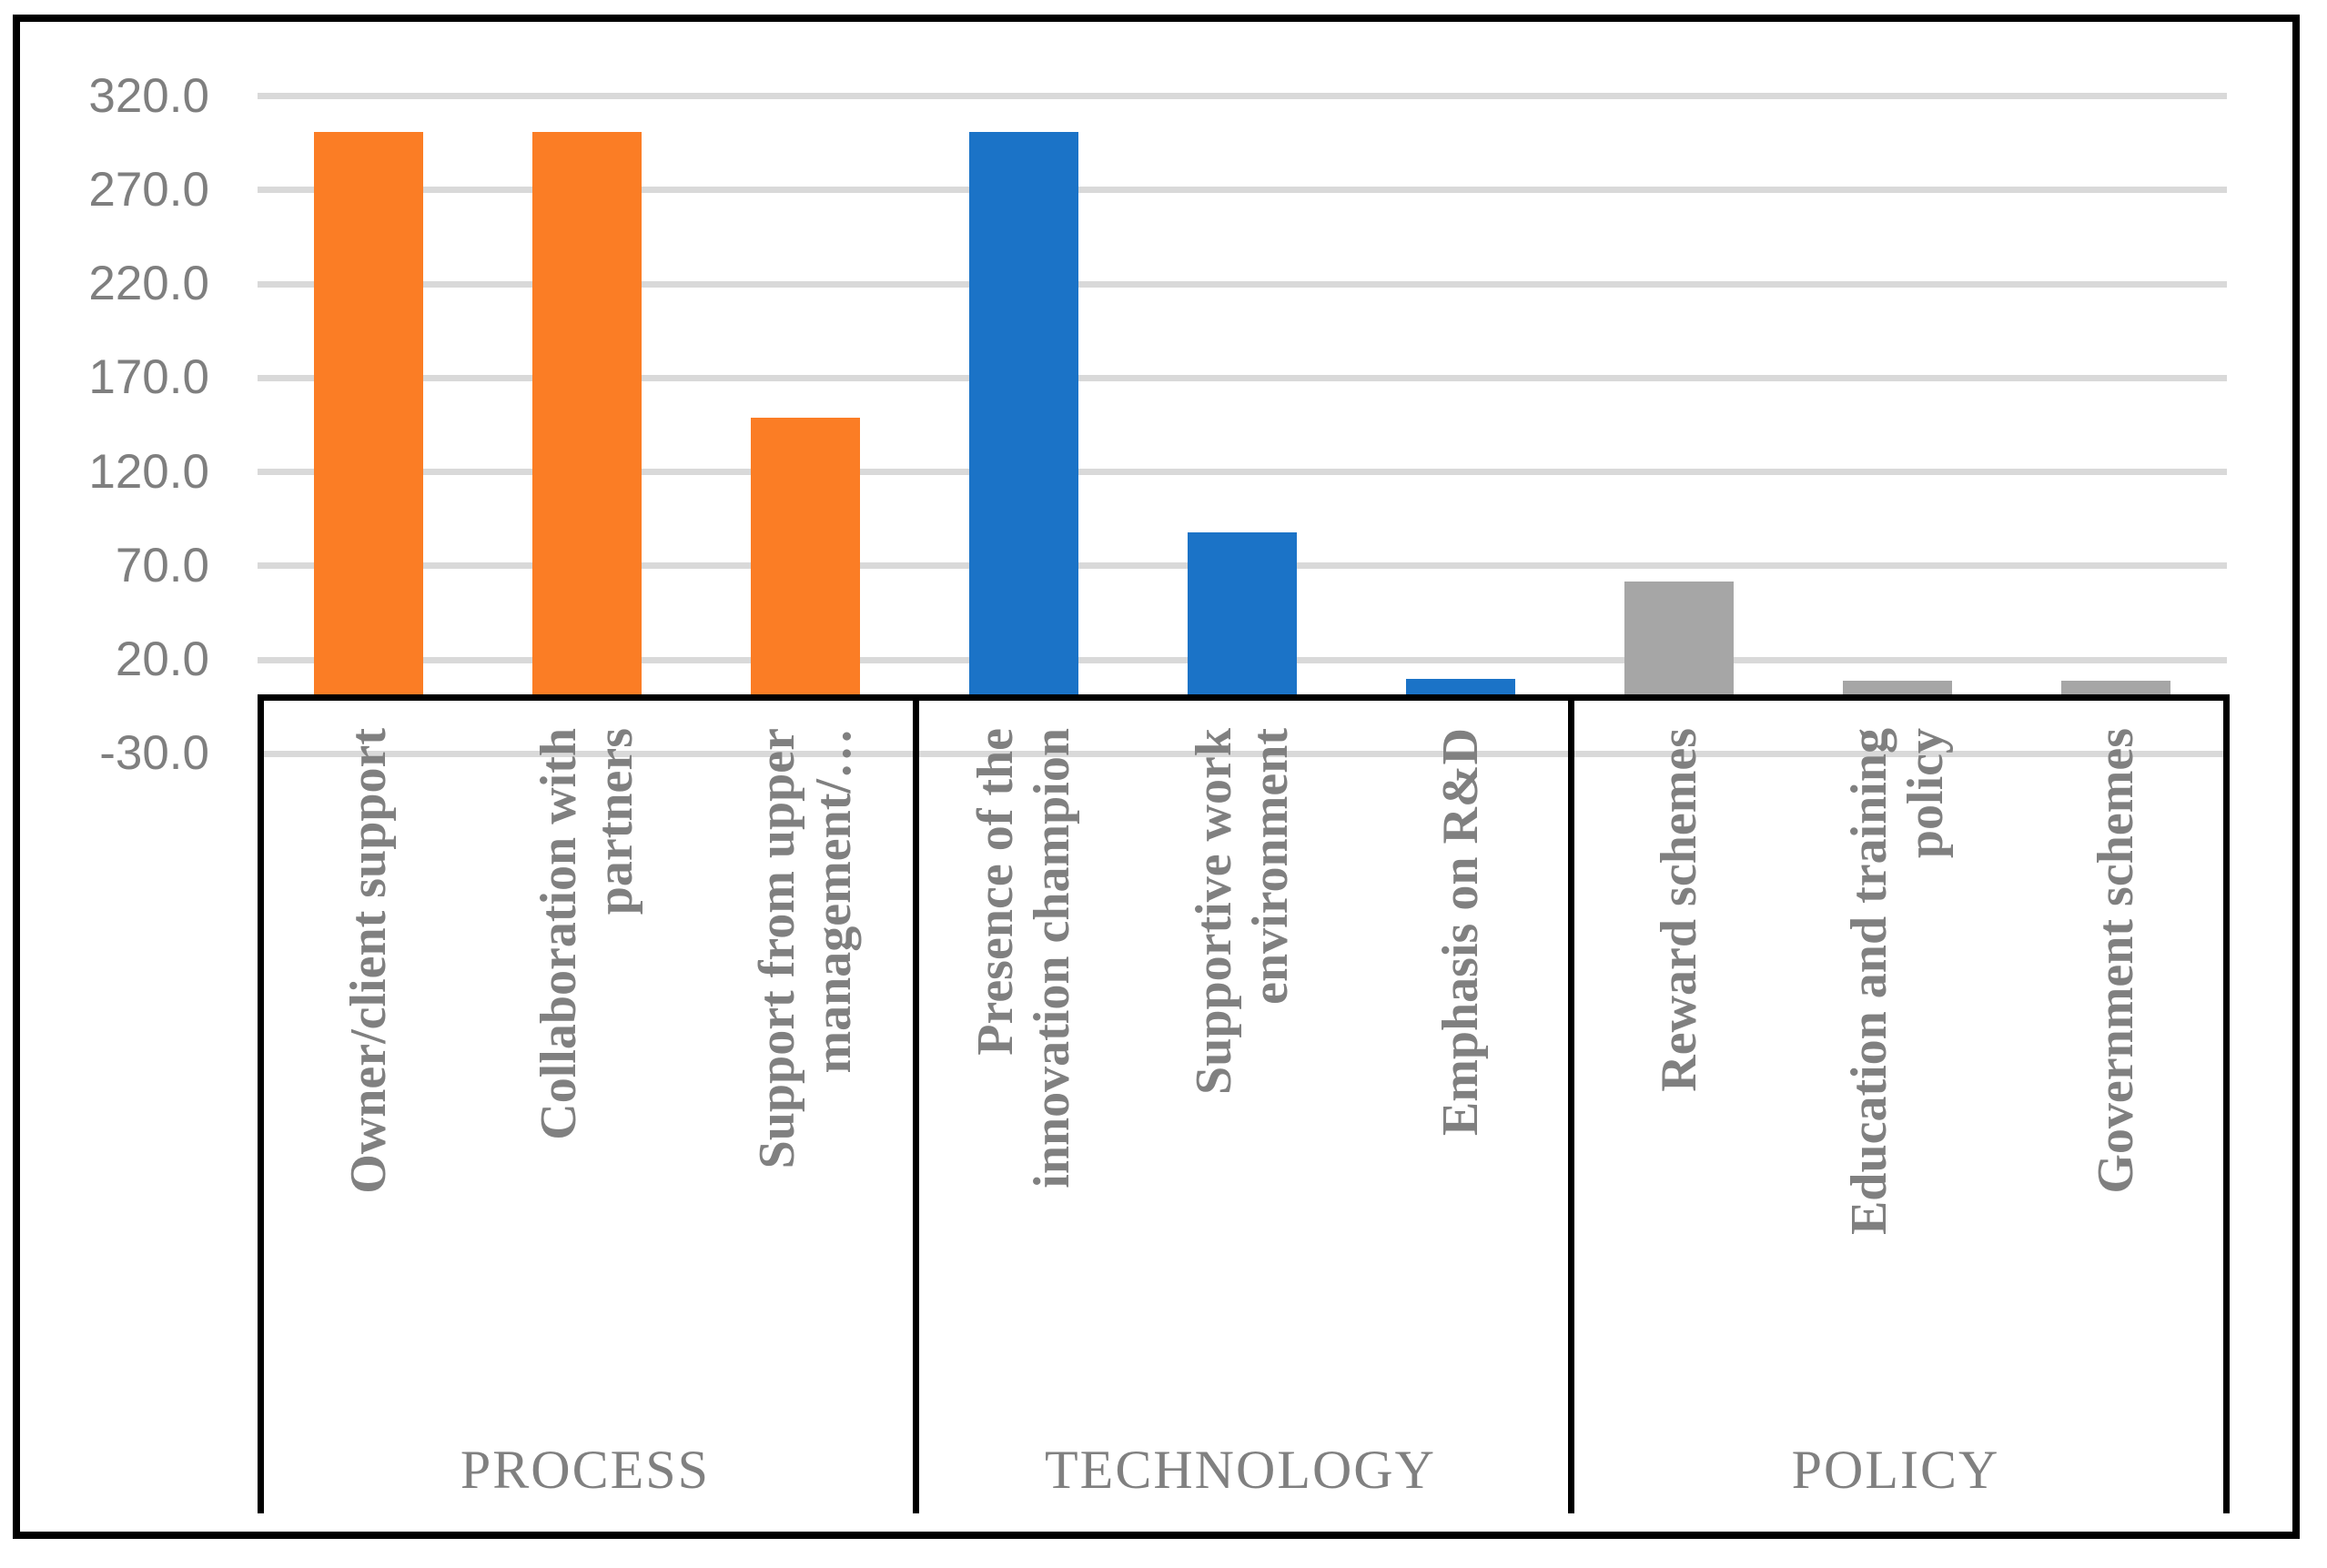 The image size is (2327, 1568). I want to click on y-tick-label: 270.0, so click(148, 190).